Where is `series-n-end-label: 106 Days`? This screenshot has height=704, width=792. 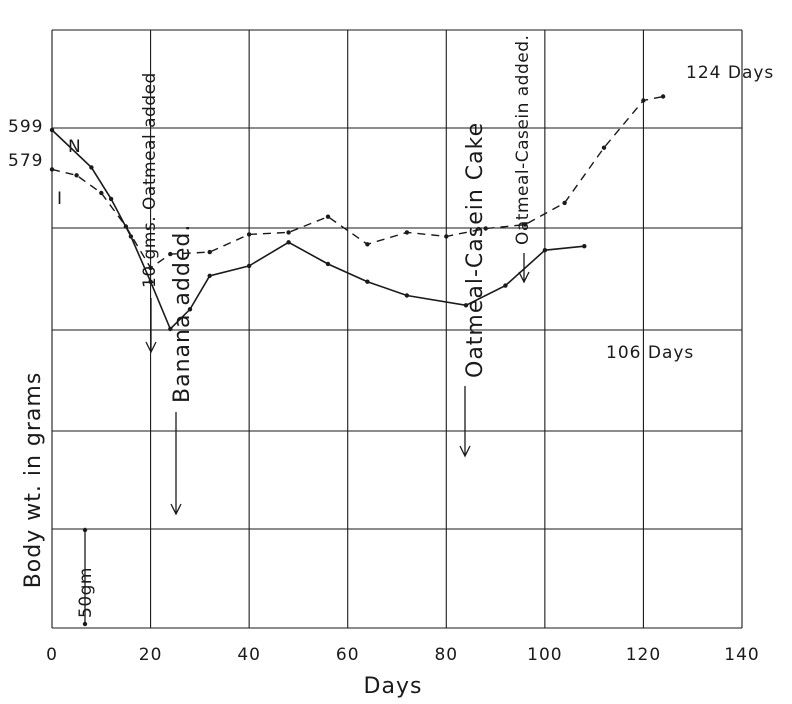 series-n-end-label: 106 Days is located at coordinates (650, 353).